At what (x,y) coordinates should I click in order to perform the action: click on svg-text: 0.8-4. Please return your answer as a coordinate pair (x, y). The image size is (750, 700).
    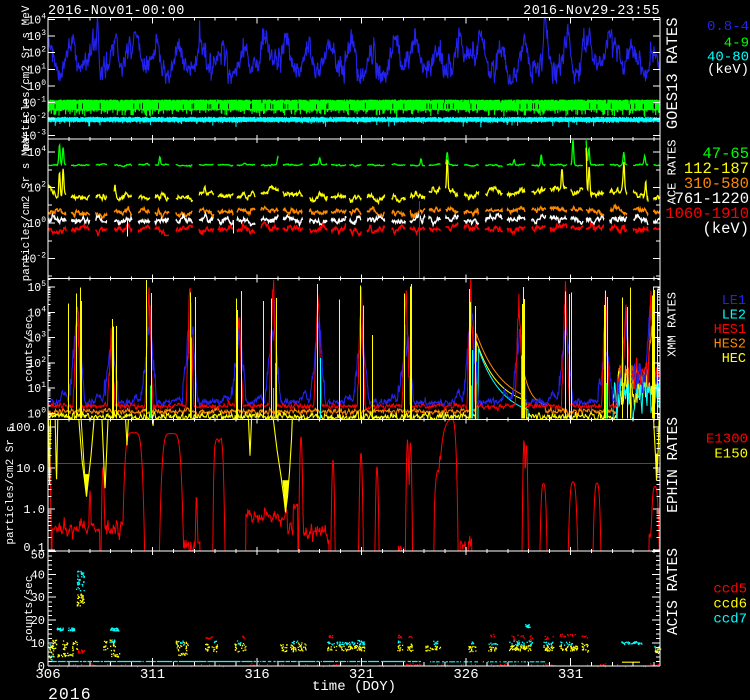
    Looking at the image, I should click on (728, 27).